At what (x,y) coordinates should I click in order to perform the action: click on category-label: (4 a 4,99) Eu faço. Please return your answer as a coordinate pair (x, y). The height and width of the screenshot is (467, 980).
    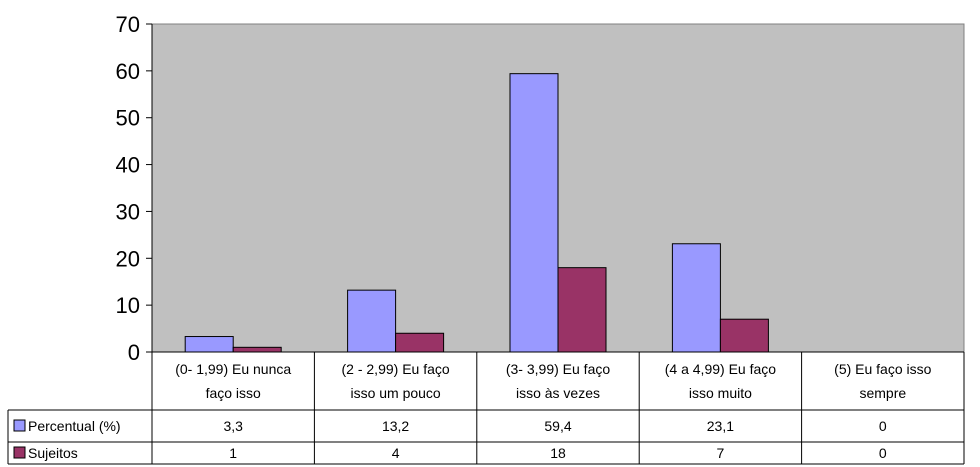
    Looking at the image, I should click on (721, 369).